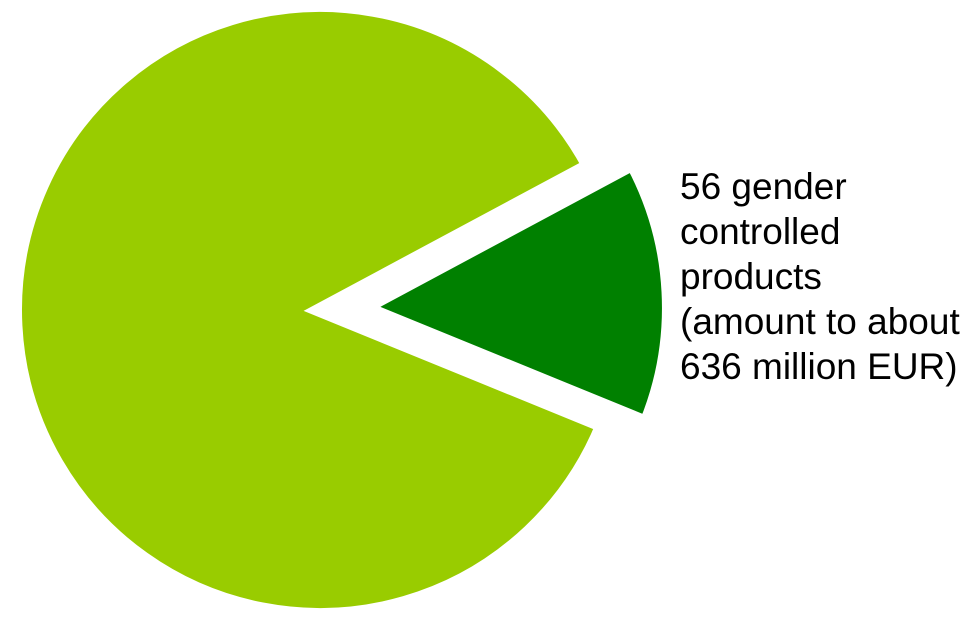 This screenshot has width=978, height=619. Describe the element at coordinates (760, 231) in the screenshot. I see `slice-label-line-2: controlled` at that location.